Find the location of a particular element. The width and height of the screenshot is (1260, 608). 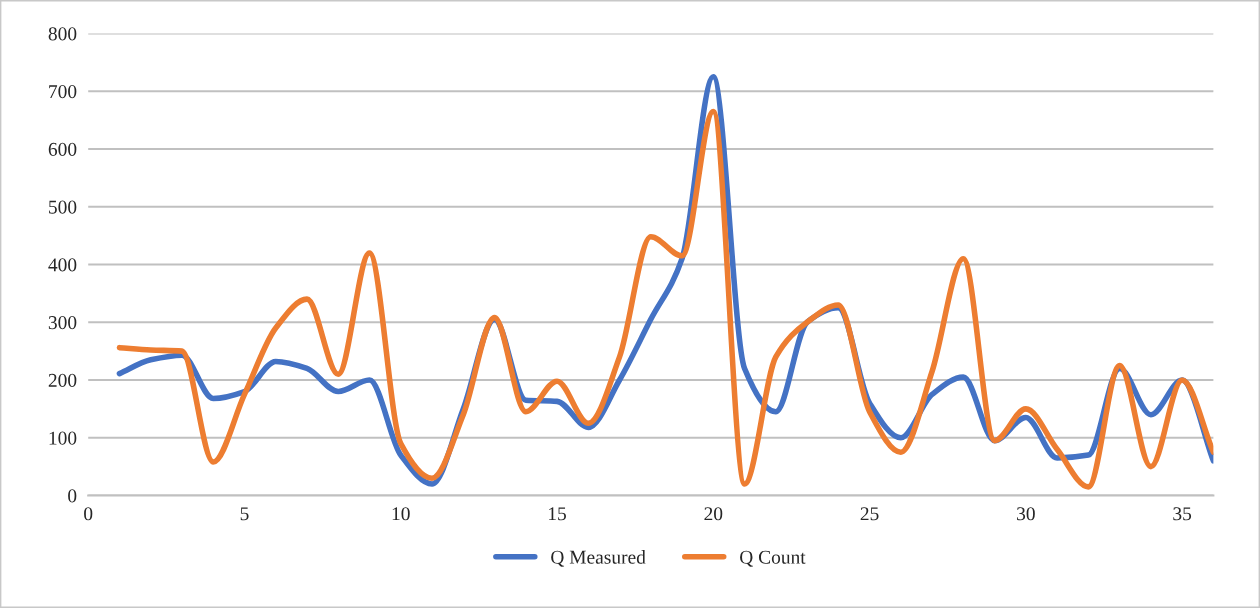

y-tick-label: 800 is located at coordinates (62, 34).